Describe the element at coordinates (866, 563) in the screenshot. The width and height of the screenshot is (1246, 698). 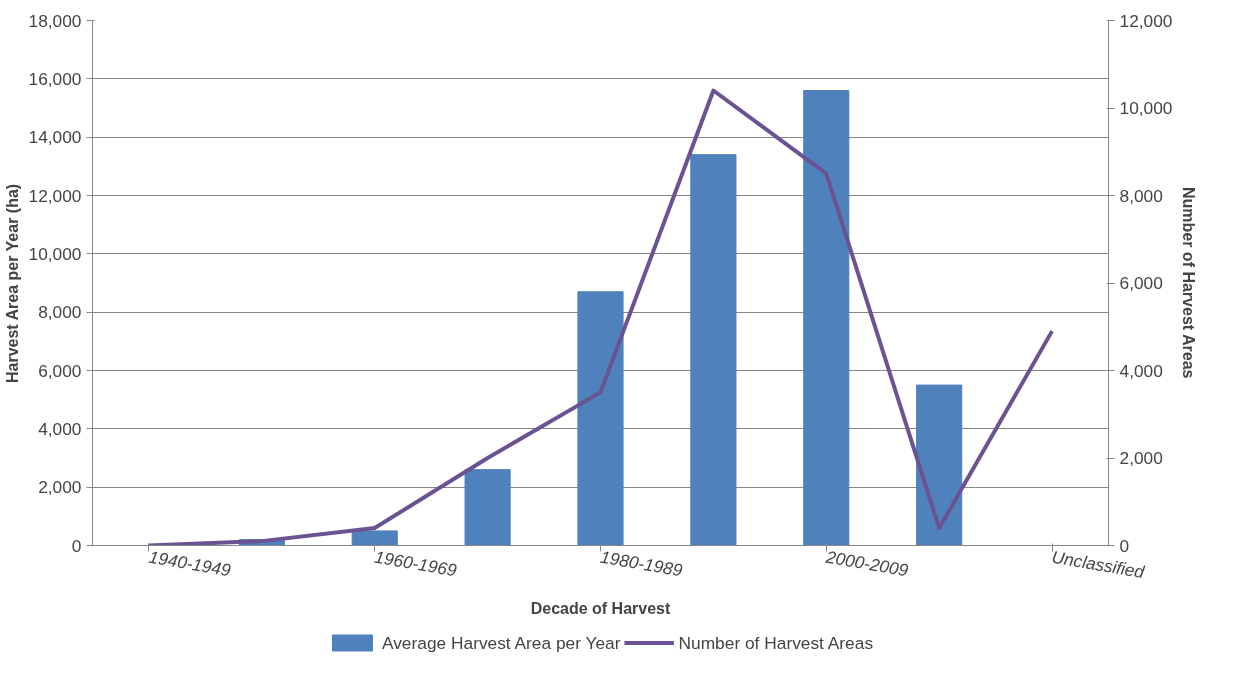
I see `x-tick-label: 2000-2009` at that location.